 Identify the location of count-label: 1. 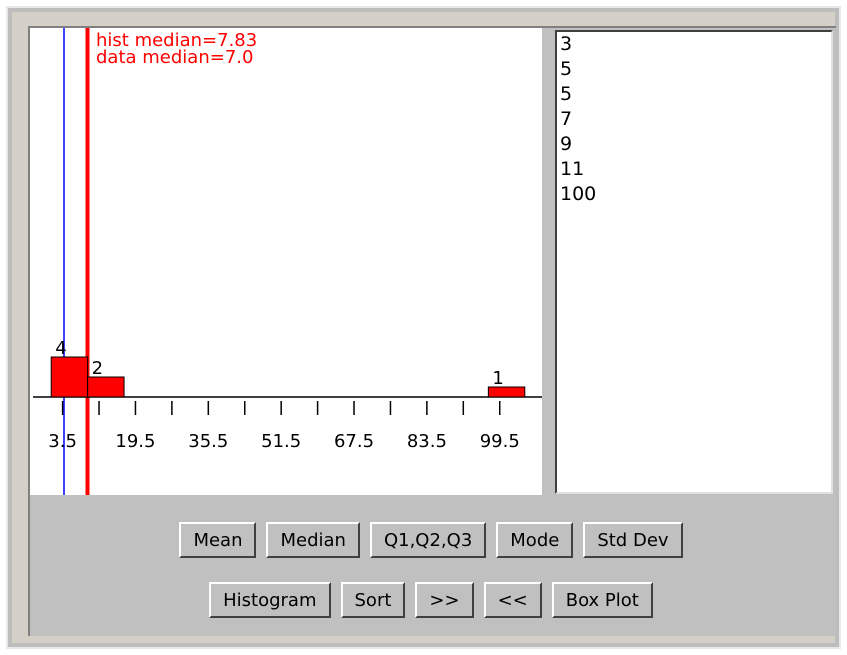
(497, 378).